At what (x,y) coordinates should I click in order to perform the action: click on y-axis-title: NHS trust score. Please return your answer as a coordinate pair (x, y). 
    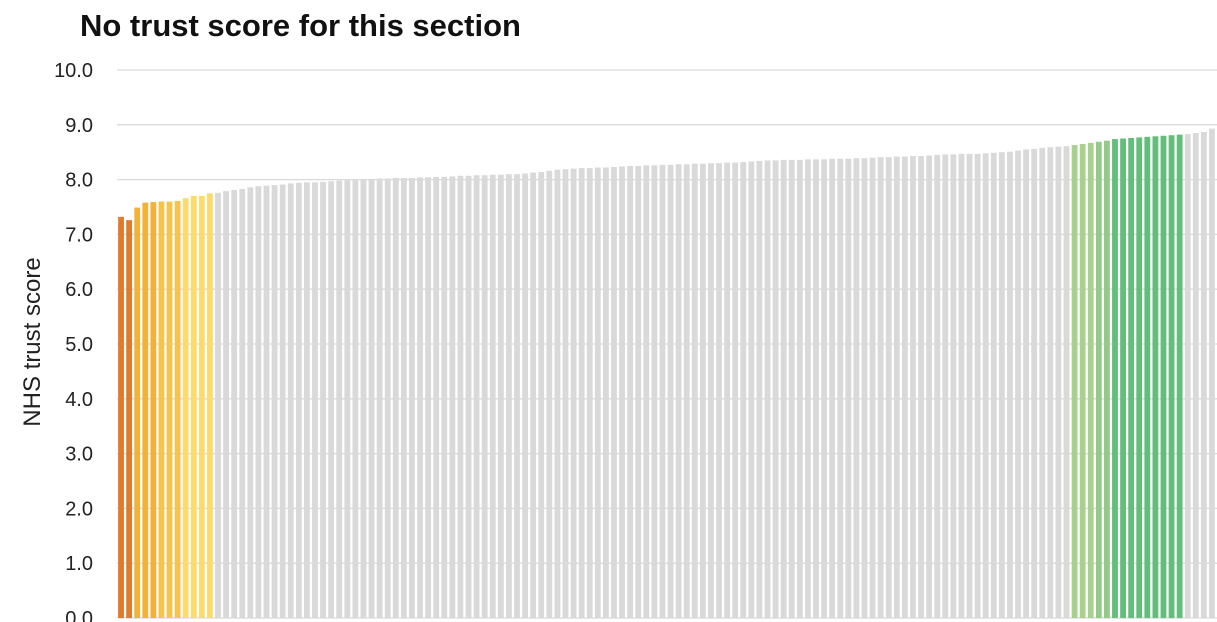
    Looking at the image, I should click on (32, 341).